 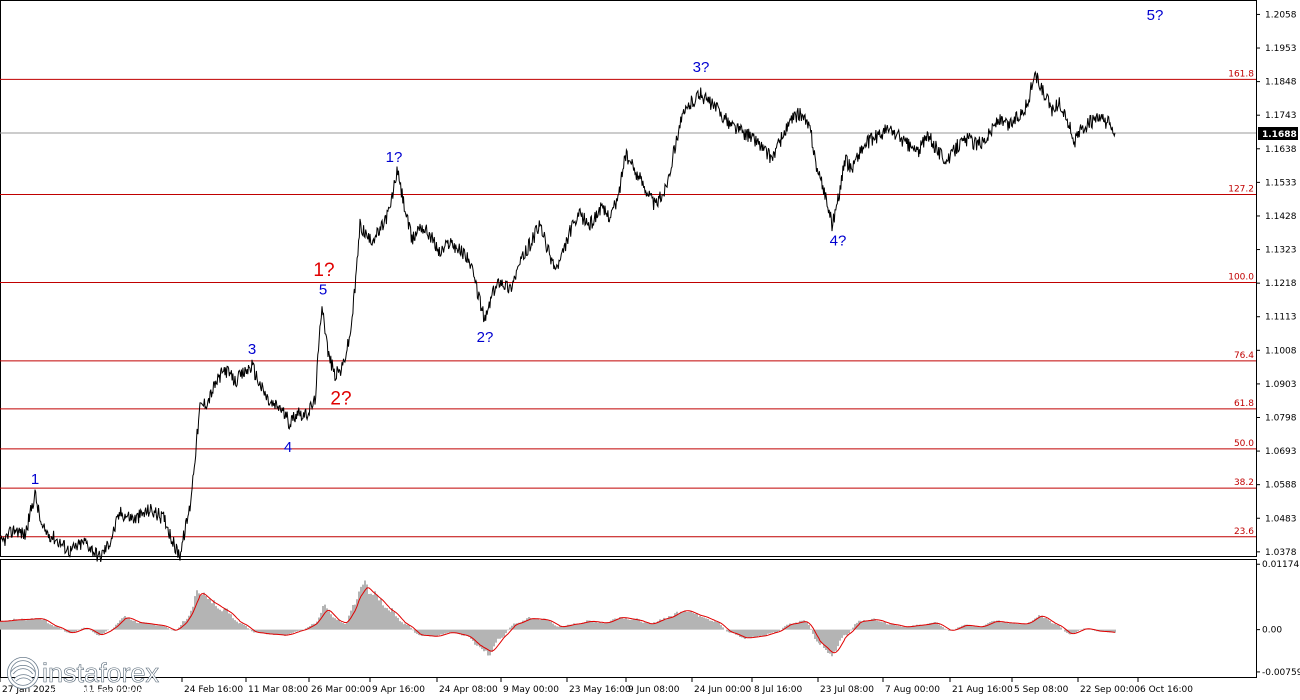 What do you see at coordinates (35, 479) in the screenshot?
I see `wave-label: 1` at bounding box center [35, 479].